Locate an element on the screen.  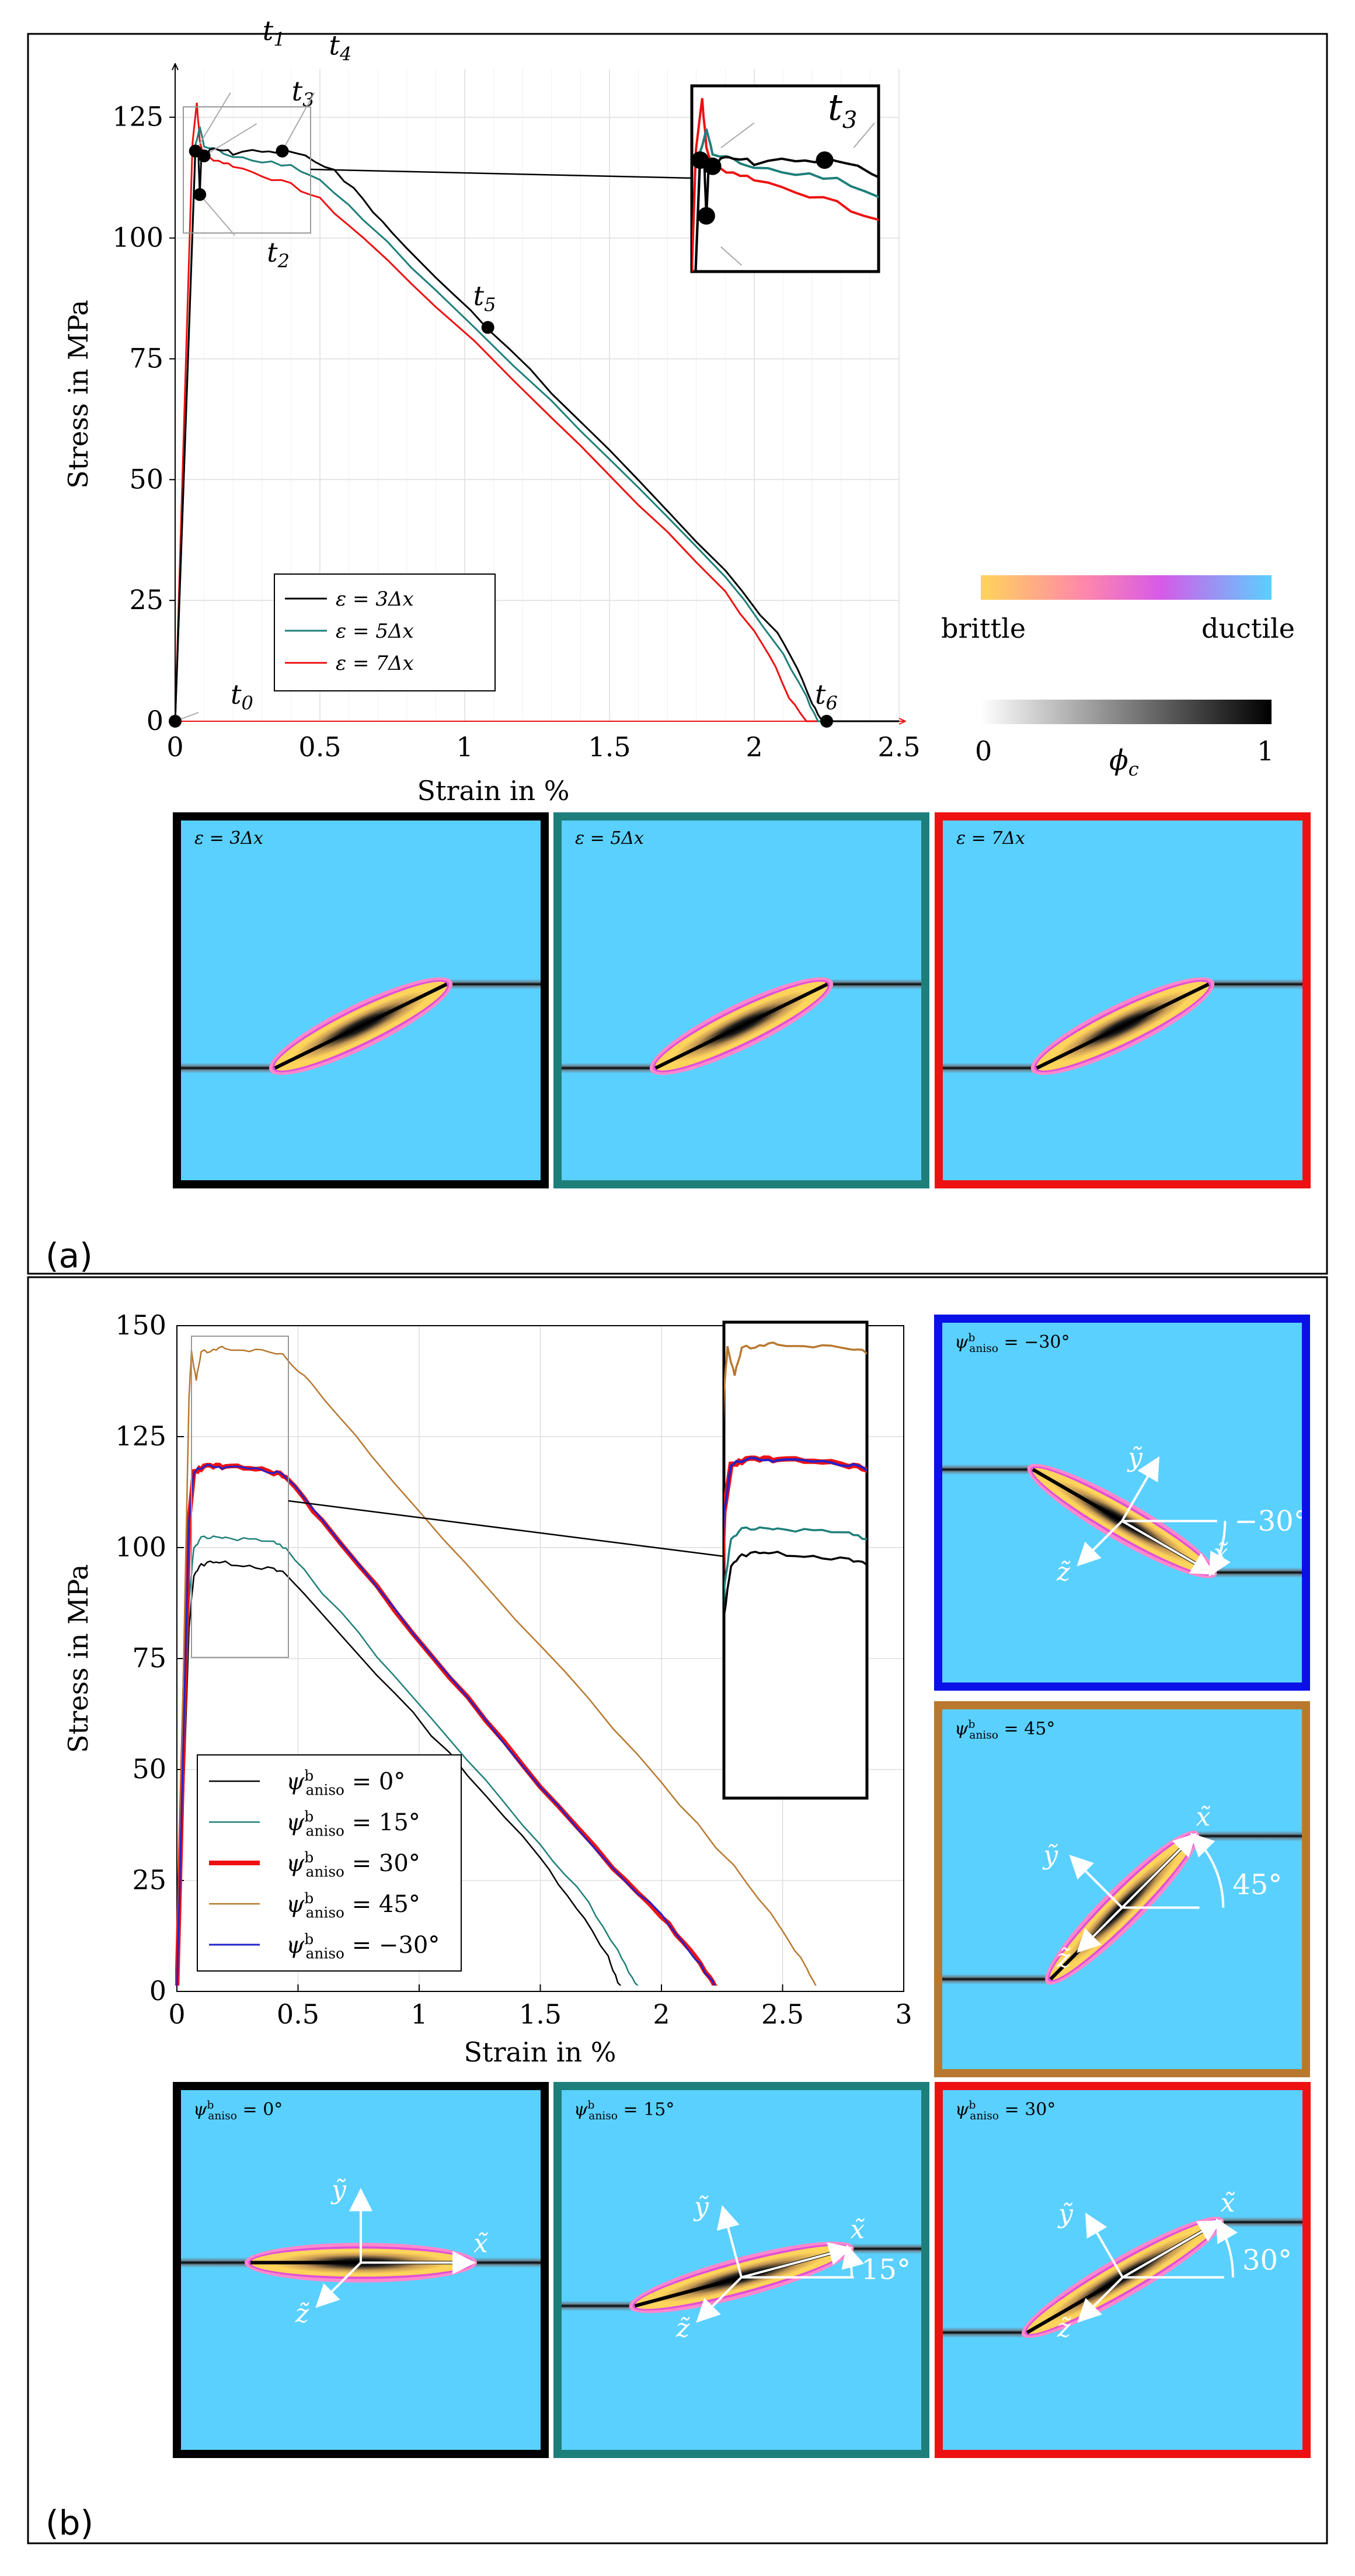
panel-b-zoom-connector is located at coordinates (506, 1529).